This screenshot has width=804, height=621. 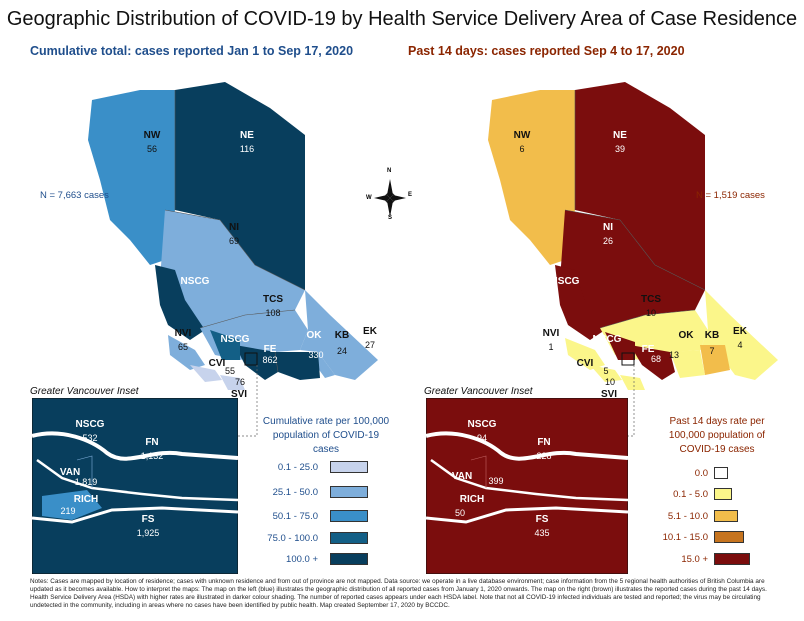 What do you see at coordinates (655, 359) in the screenshot?
I see `right-value-fe: 68` at bounding box center [655, 359].